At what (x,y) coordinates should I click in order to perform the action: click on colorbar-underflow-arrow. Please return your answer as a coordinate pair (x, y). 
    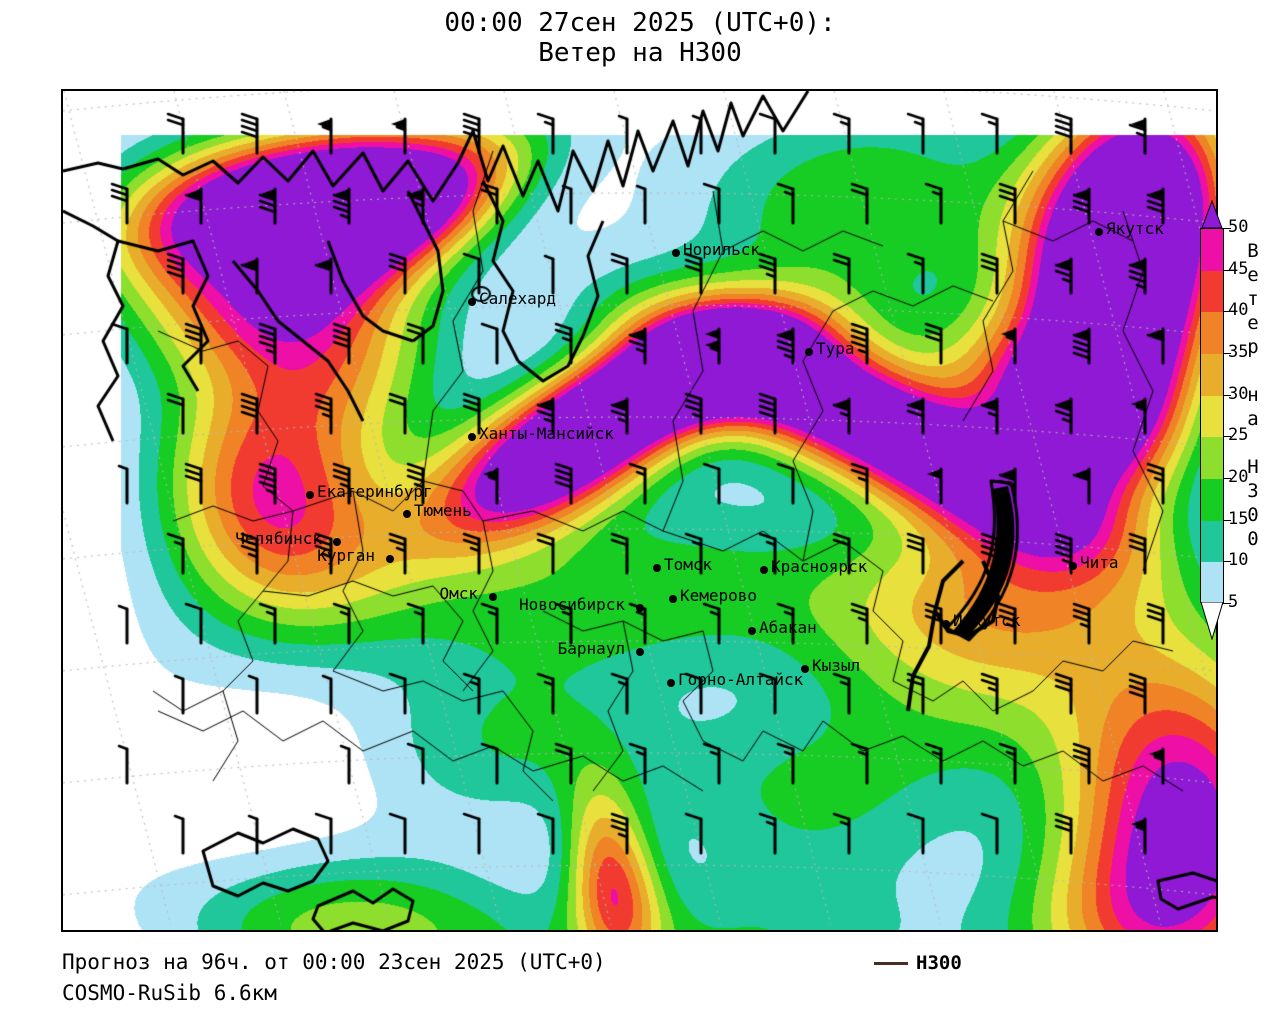
    Looking at the image, I should click on (1212, 621).